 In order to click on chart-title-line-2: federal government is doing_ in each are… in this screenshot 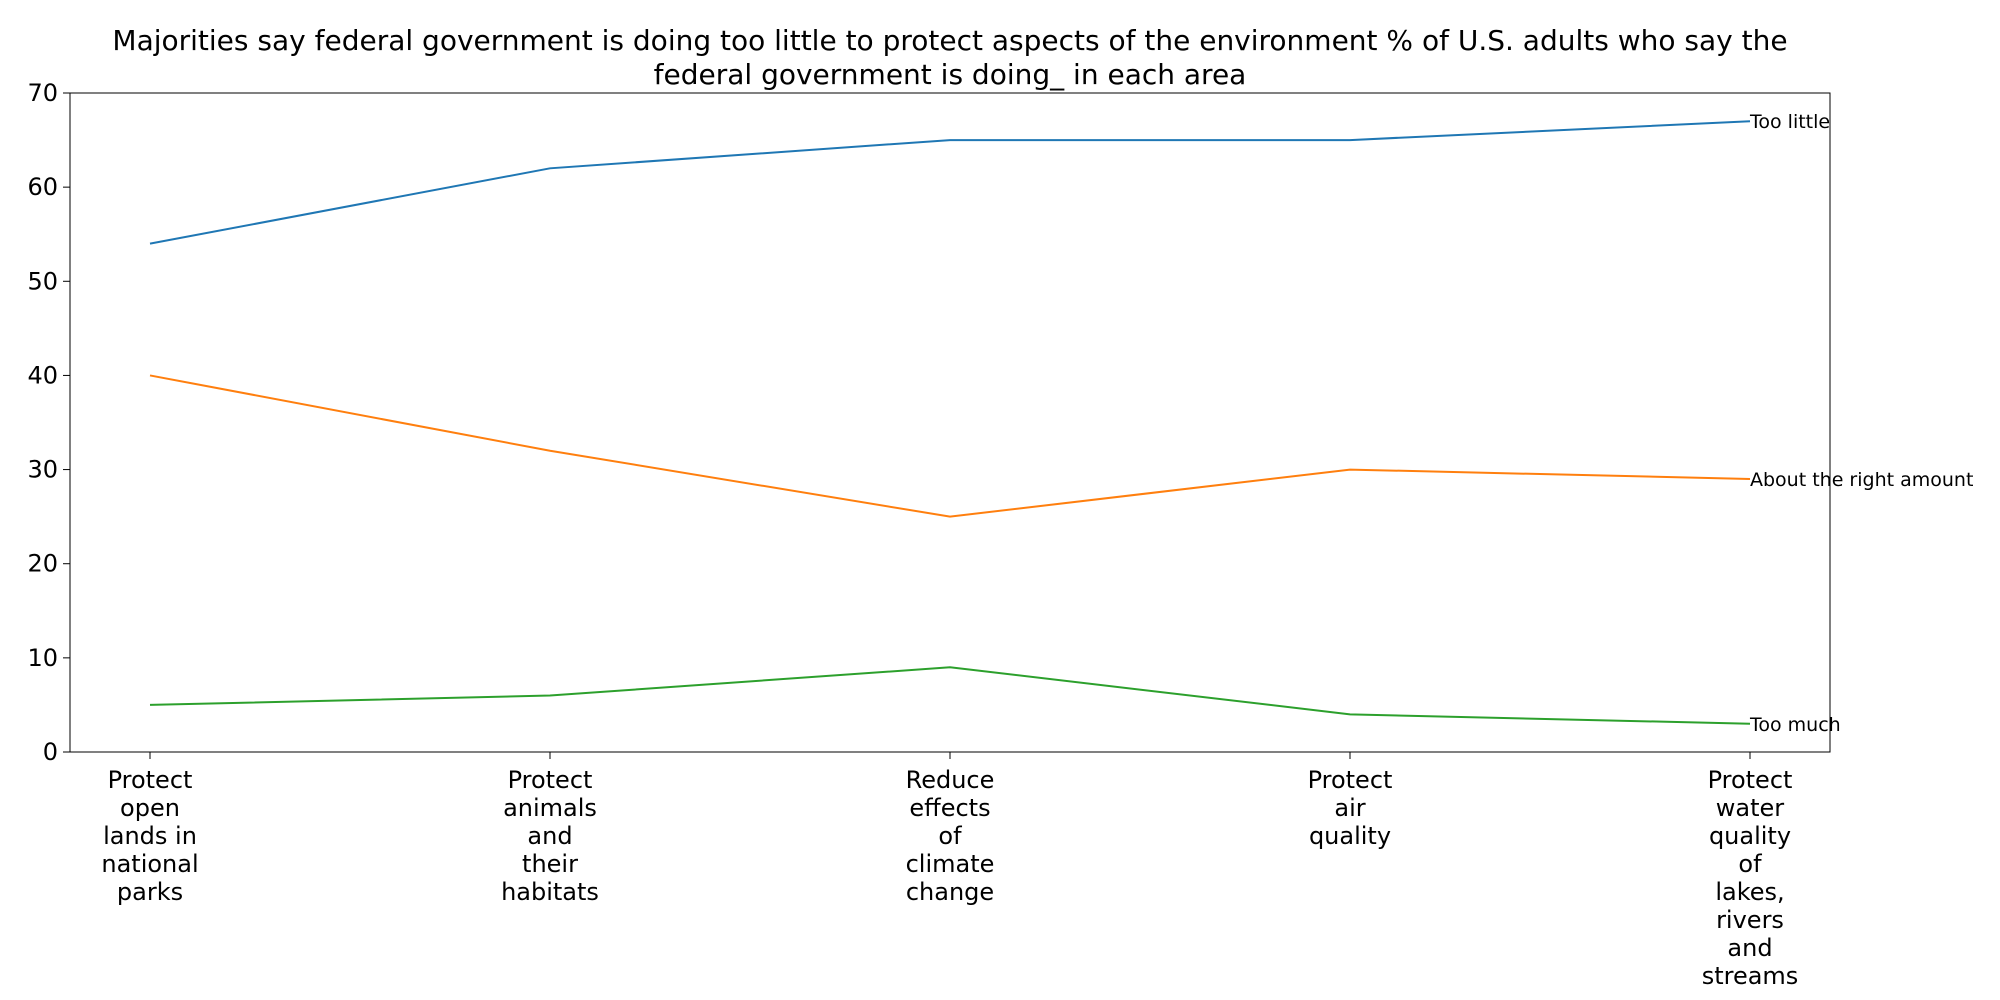, I will do `click(950, 74)`.